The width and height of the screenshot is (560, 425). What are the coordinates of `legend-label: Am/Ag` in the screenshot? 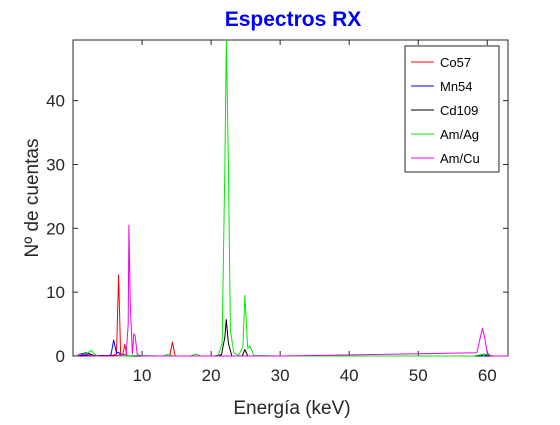 It's located at (459, 134).